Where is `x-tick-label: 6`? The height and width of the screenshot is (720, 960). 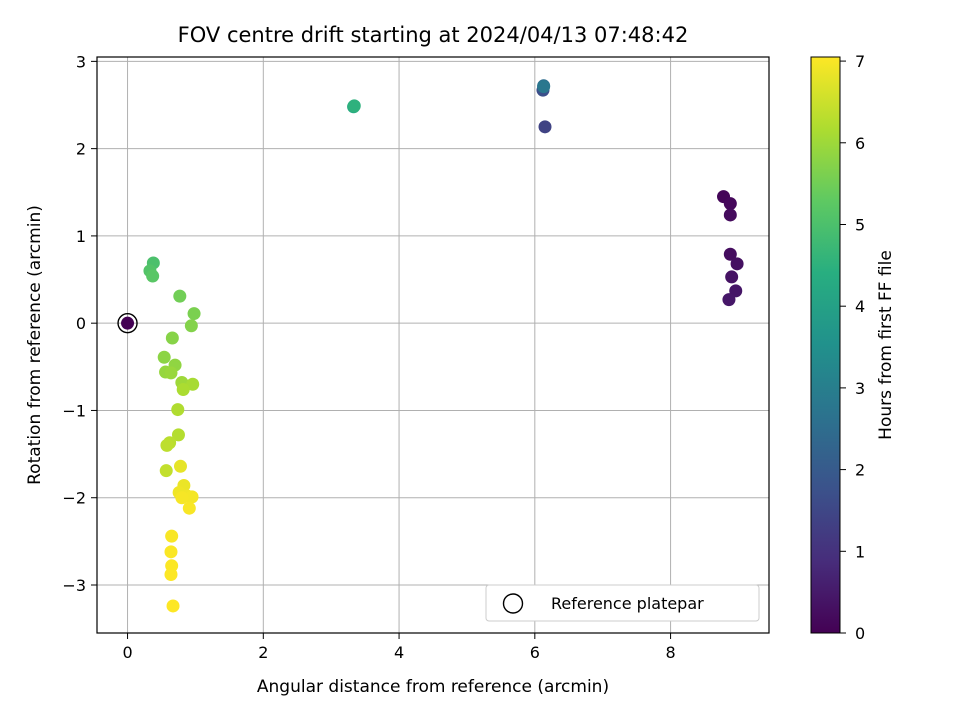
x-tick-label: 6 is located at coordinates (535, 652).